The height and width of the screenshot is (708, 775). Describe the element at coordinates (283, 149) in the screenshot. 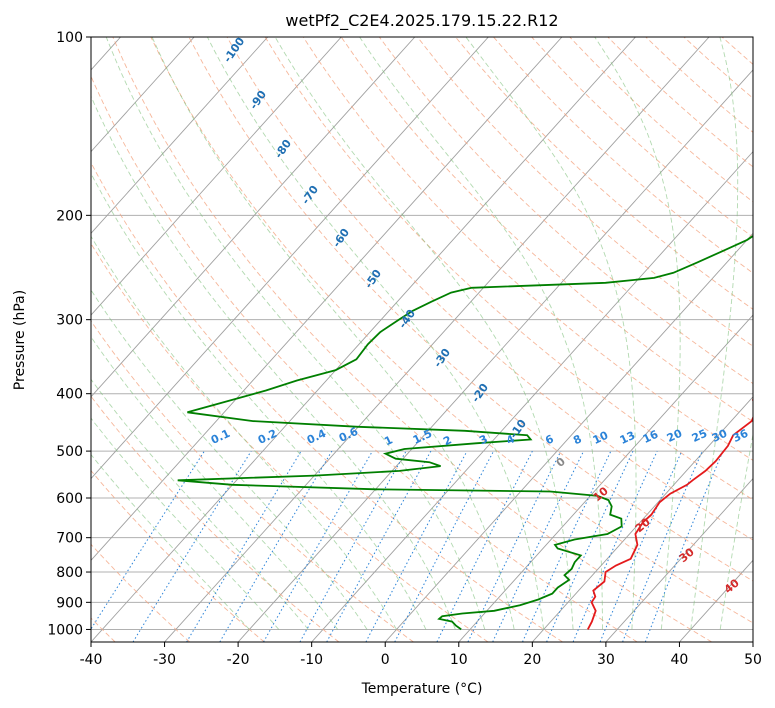

I see `dry-adiabat-label: -80` at that location.